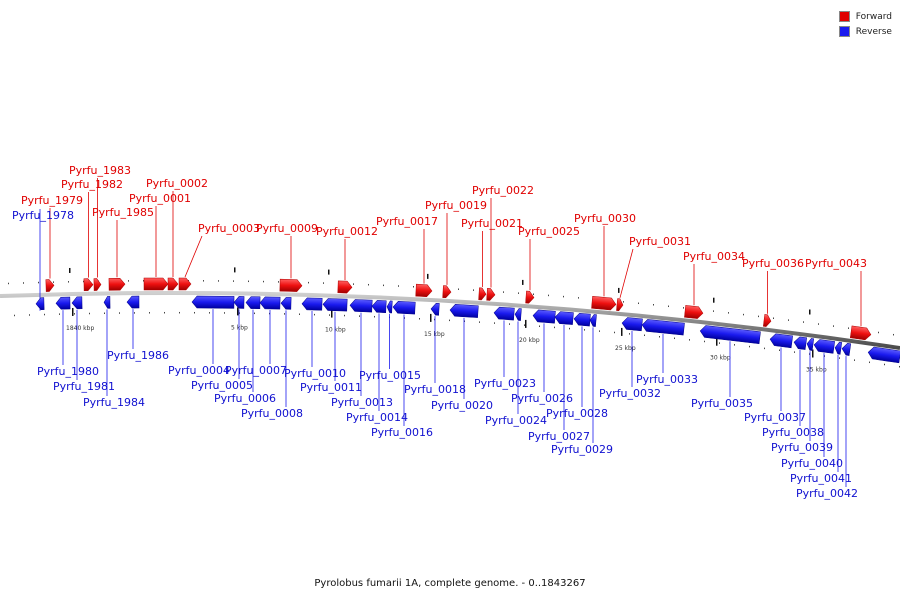 This screenshot has width=900, height=600. I want to click on gene-label-pyrfu_0041: Pyrfu_0041, so click(821, 478).